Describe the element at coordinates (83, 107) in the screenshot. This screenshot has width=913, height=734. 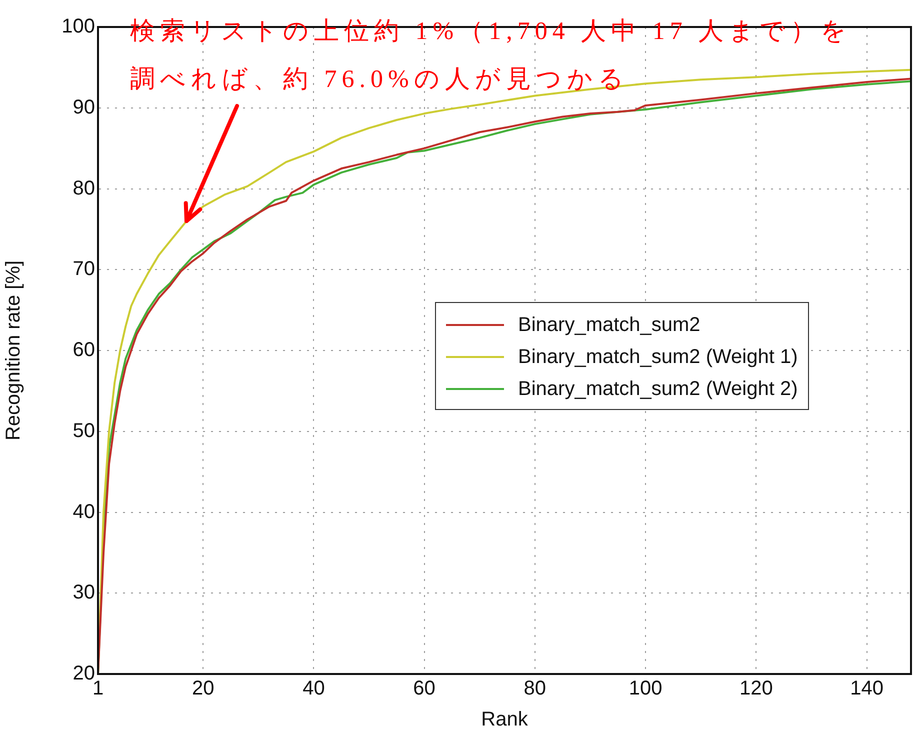
I see `y-tick-label: 90` at that location.